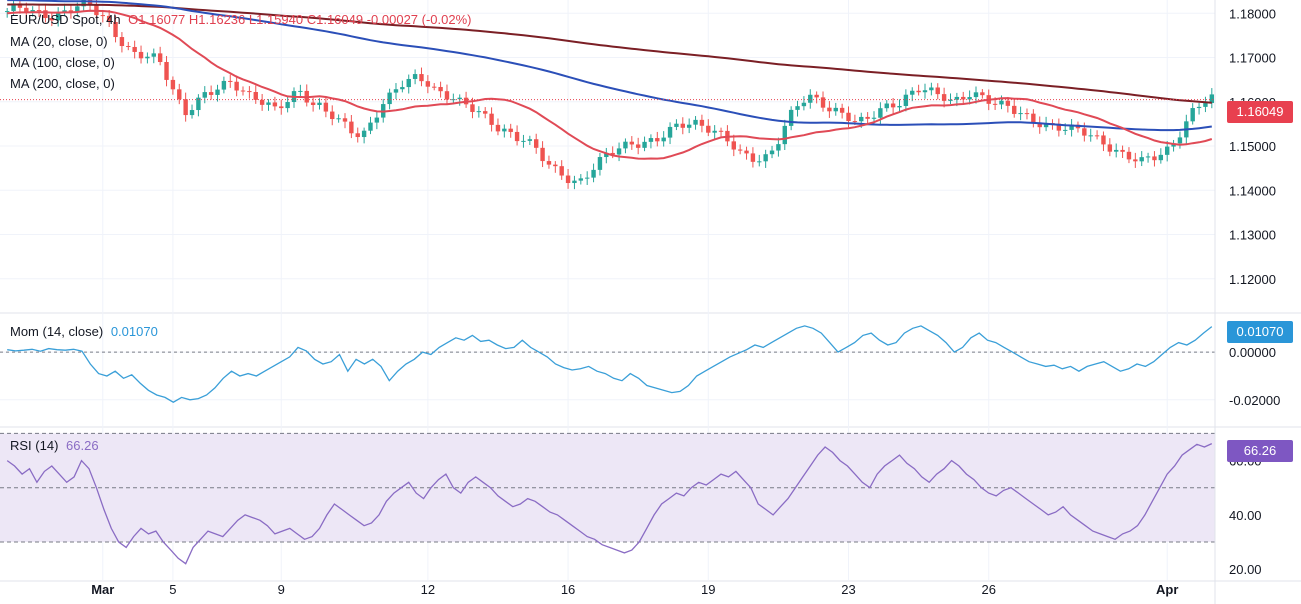 Image resolution: width=1301 pixels, height=604 pixels. I want to click on ma20-legend: MA (20, close, 0), so click(59, 41).